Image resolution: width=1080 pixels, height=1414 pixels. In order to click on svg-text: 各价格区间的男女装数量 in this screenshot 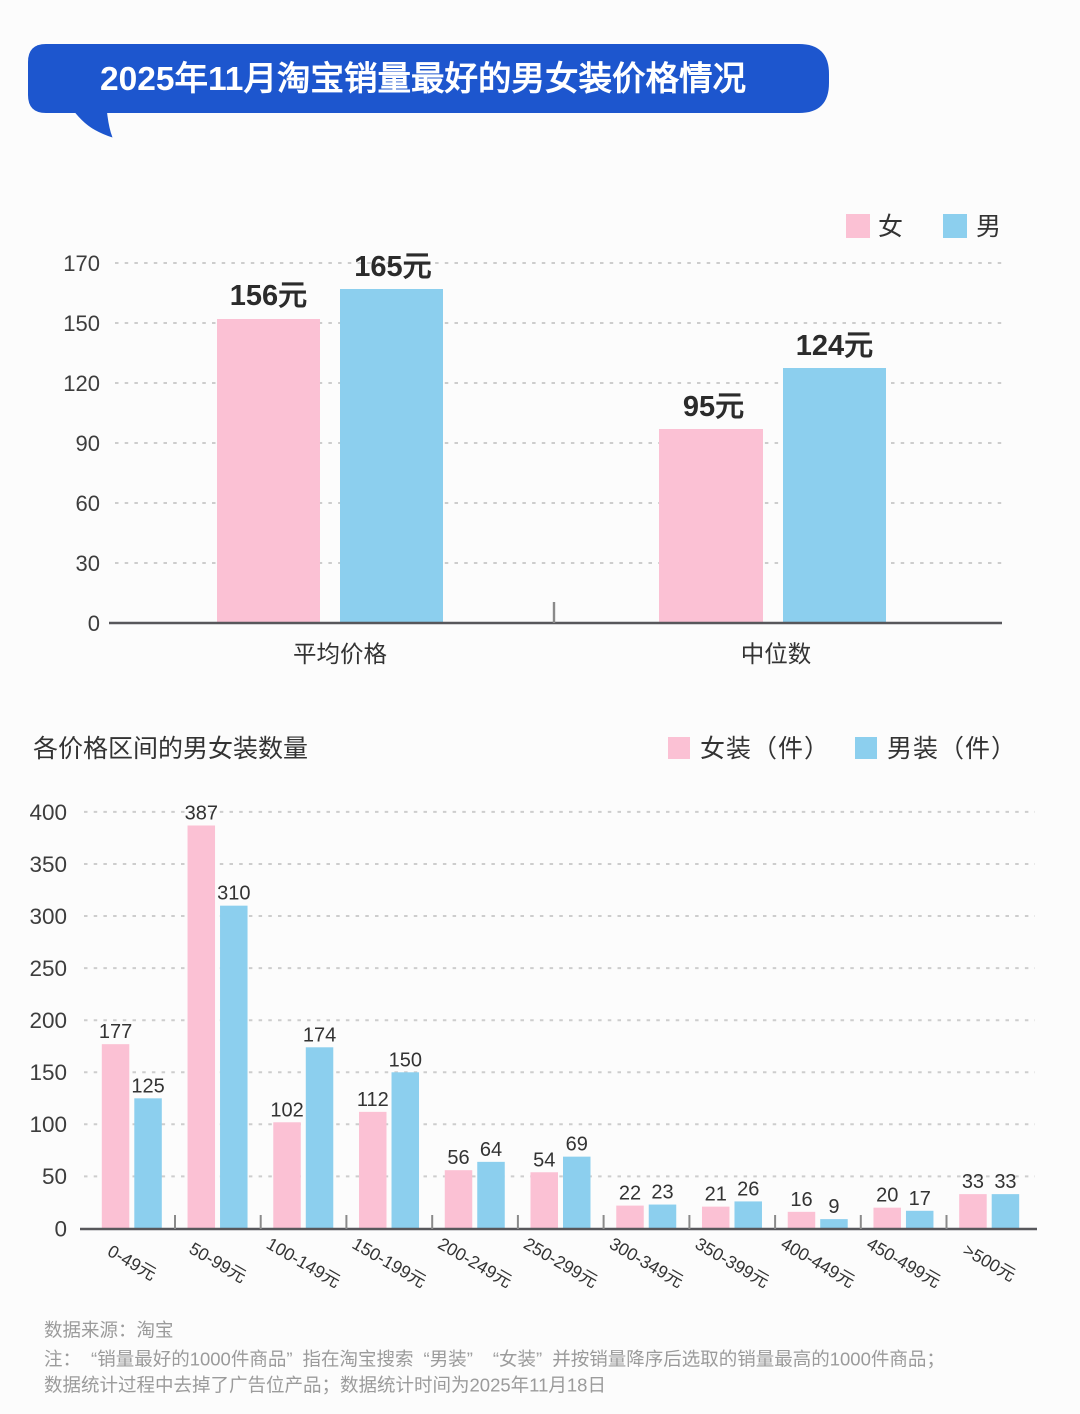, I will do `click(170, 749)`.